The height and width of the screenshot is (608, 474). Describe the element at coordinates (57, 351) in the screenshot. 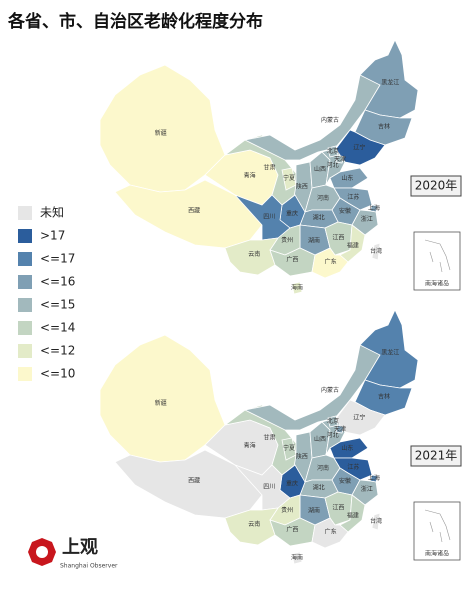

I see `legend-label: <=12` at that location.